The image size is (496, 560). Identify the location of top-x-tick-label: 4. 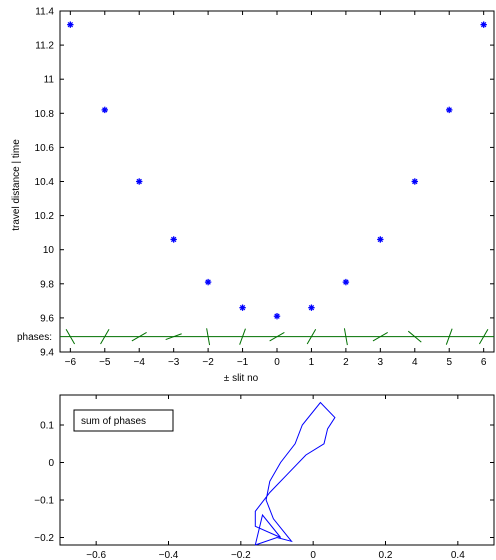
(415, 362).